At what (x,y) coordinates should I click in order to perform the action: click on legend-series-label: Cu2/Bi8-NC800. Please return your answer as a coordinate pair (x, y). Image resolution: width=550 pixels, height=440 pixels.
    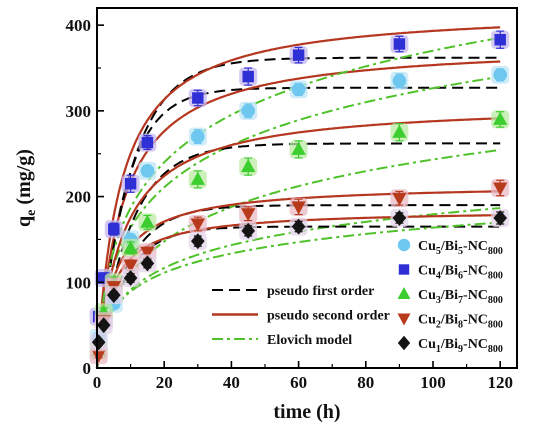
    Looking at the image, I should click on (460, 322).